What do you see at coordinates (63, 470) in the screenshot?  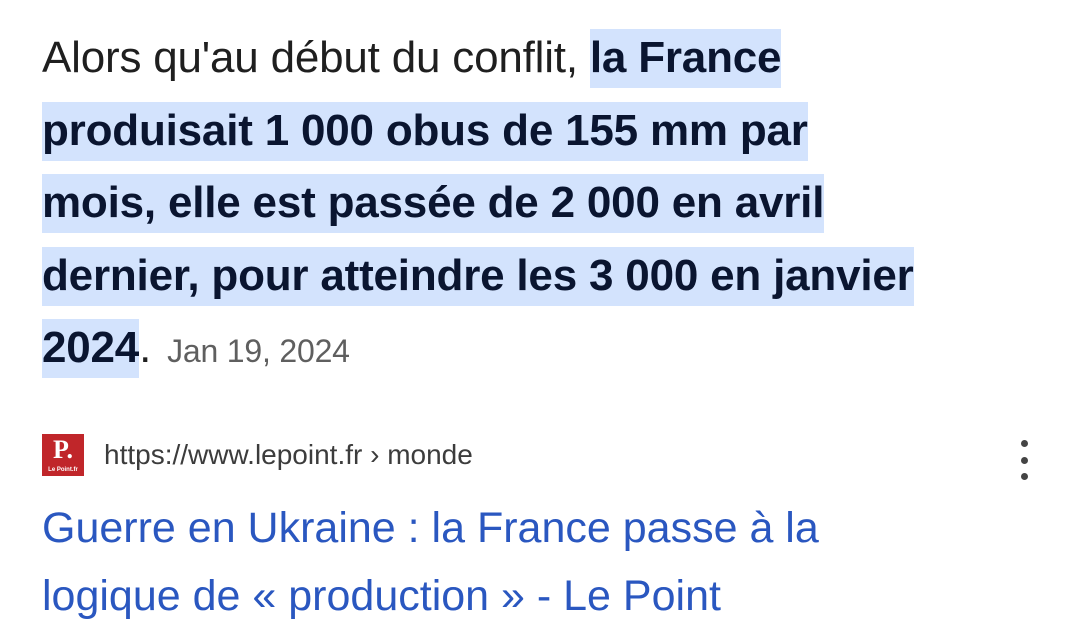 I see `favicon-caption: Le Point.fr` at bounding box center [63, 470].